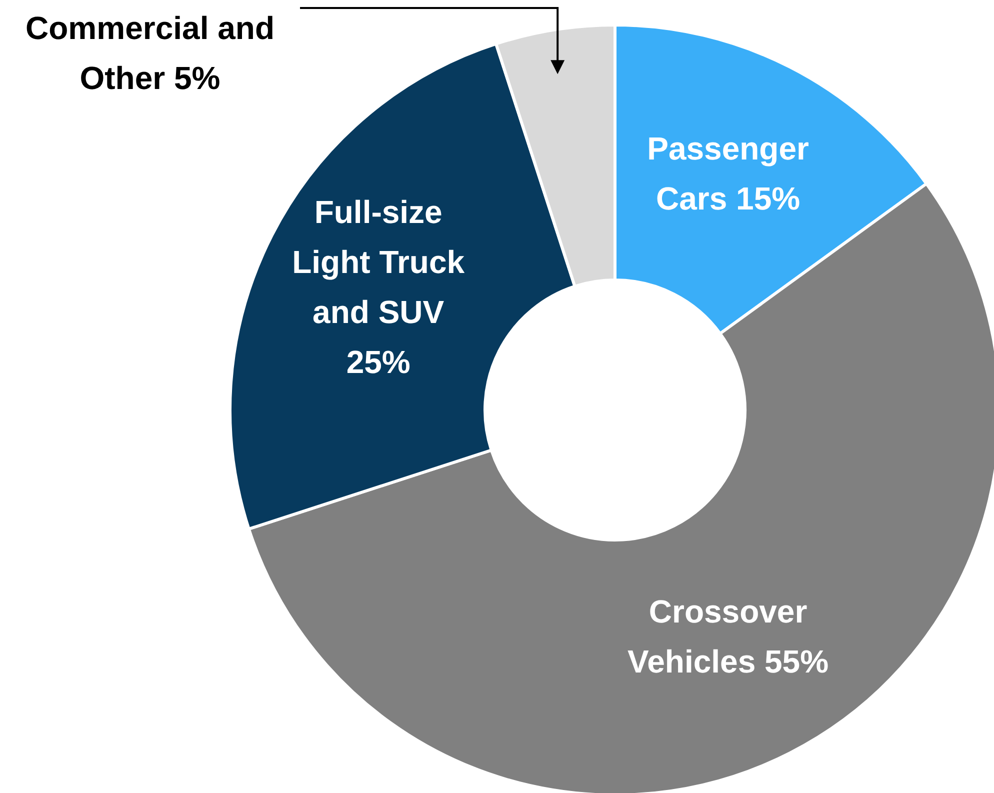 This screenshot has height=793, width=994. I want to click on slice-label: Crossover Vehicles 55%, so click(728, 637).